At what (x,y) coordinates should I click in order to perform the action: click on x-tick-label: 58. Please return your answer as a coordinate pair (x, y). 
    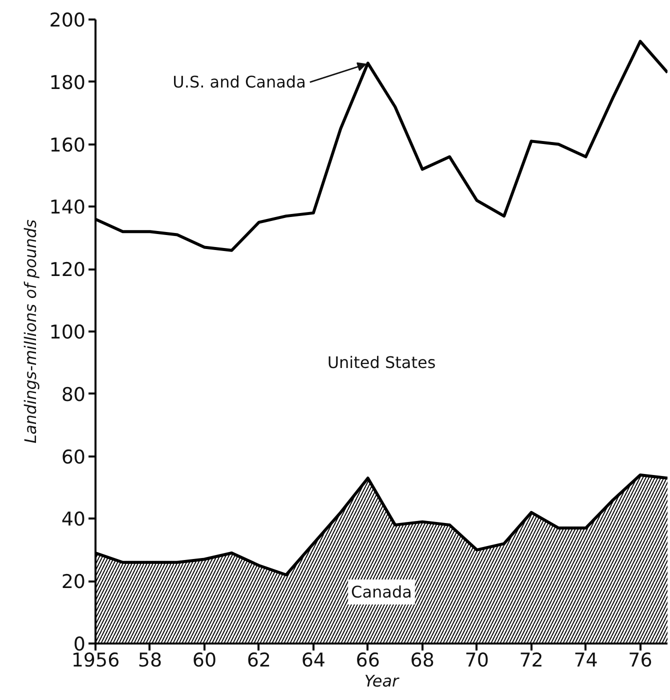
    Looking at the image, I should click on (150, 661).